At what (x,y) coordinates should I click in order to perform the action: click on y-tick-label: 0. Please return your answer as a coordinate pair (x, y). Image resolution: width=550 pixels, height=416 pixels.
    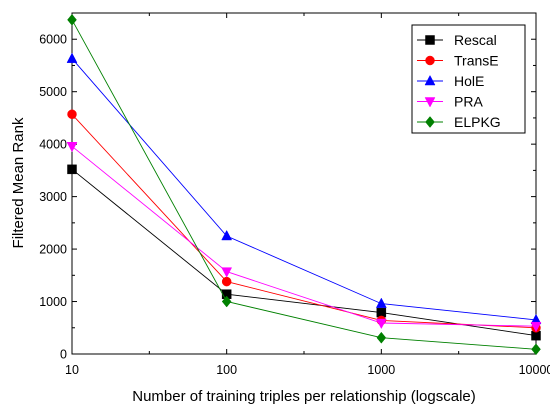
    Looking at the image, I should click on (63, 355).